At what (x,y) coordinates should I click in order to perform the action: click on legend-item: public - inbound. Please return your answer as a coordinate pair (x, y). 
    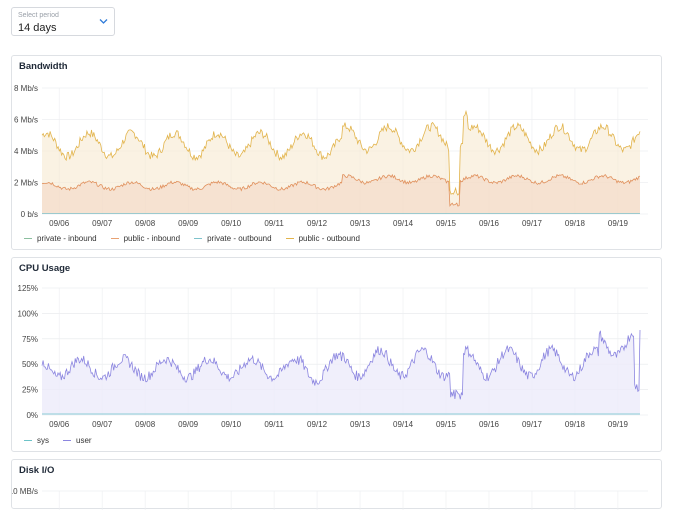
    Looking at the image, I should click on (145, 238).